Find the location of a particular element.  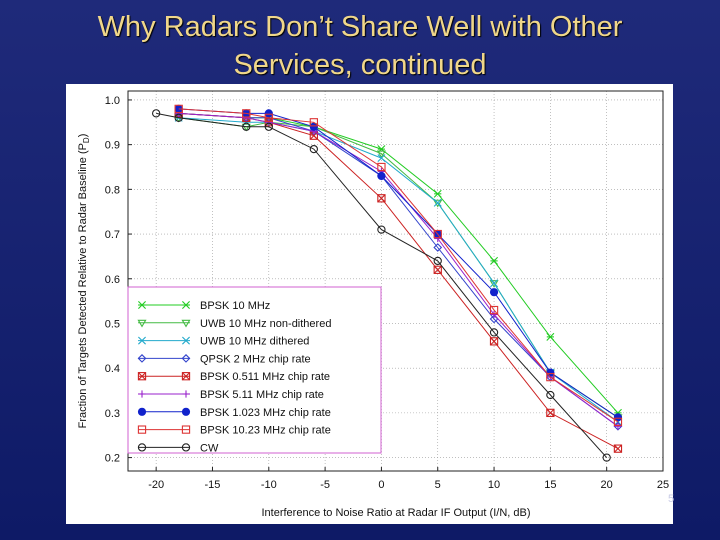

y-tick-label: 1.0 is located at coordinates (112, 101).